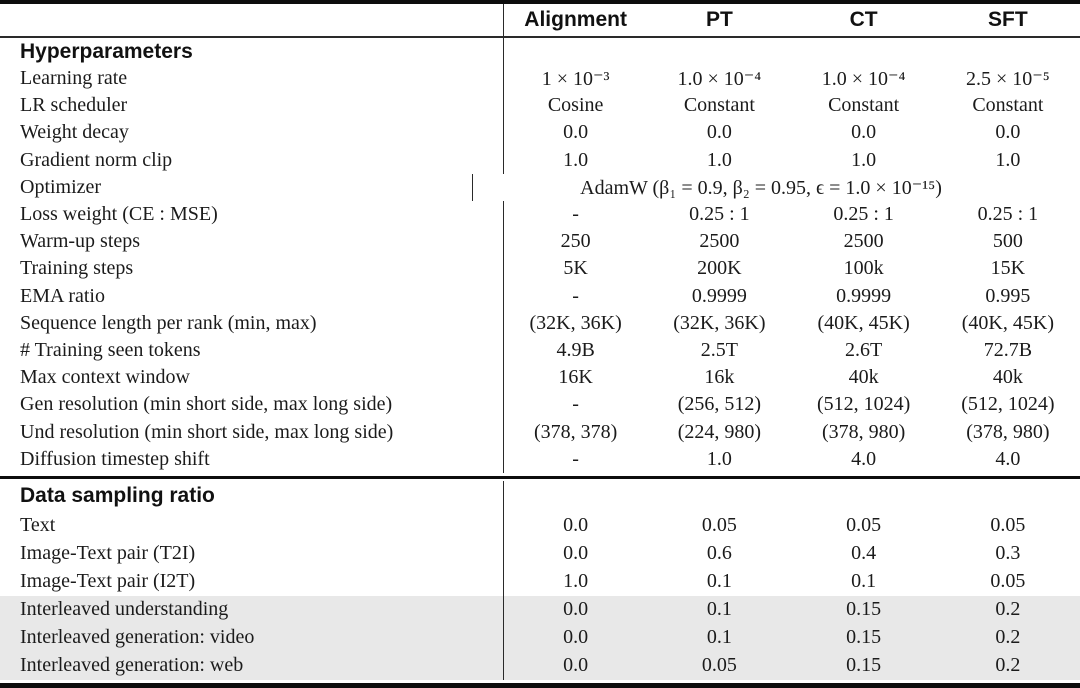  Describe the element at coordinates (77, 268) in the screenshot. I see `row-label: Training steps` at that location.